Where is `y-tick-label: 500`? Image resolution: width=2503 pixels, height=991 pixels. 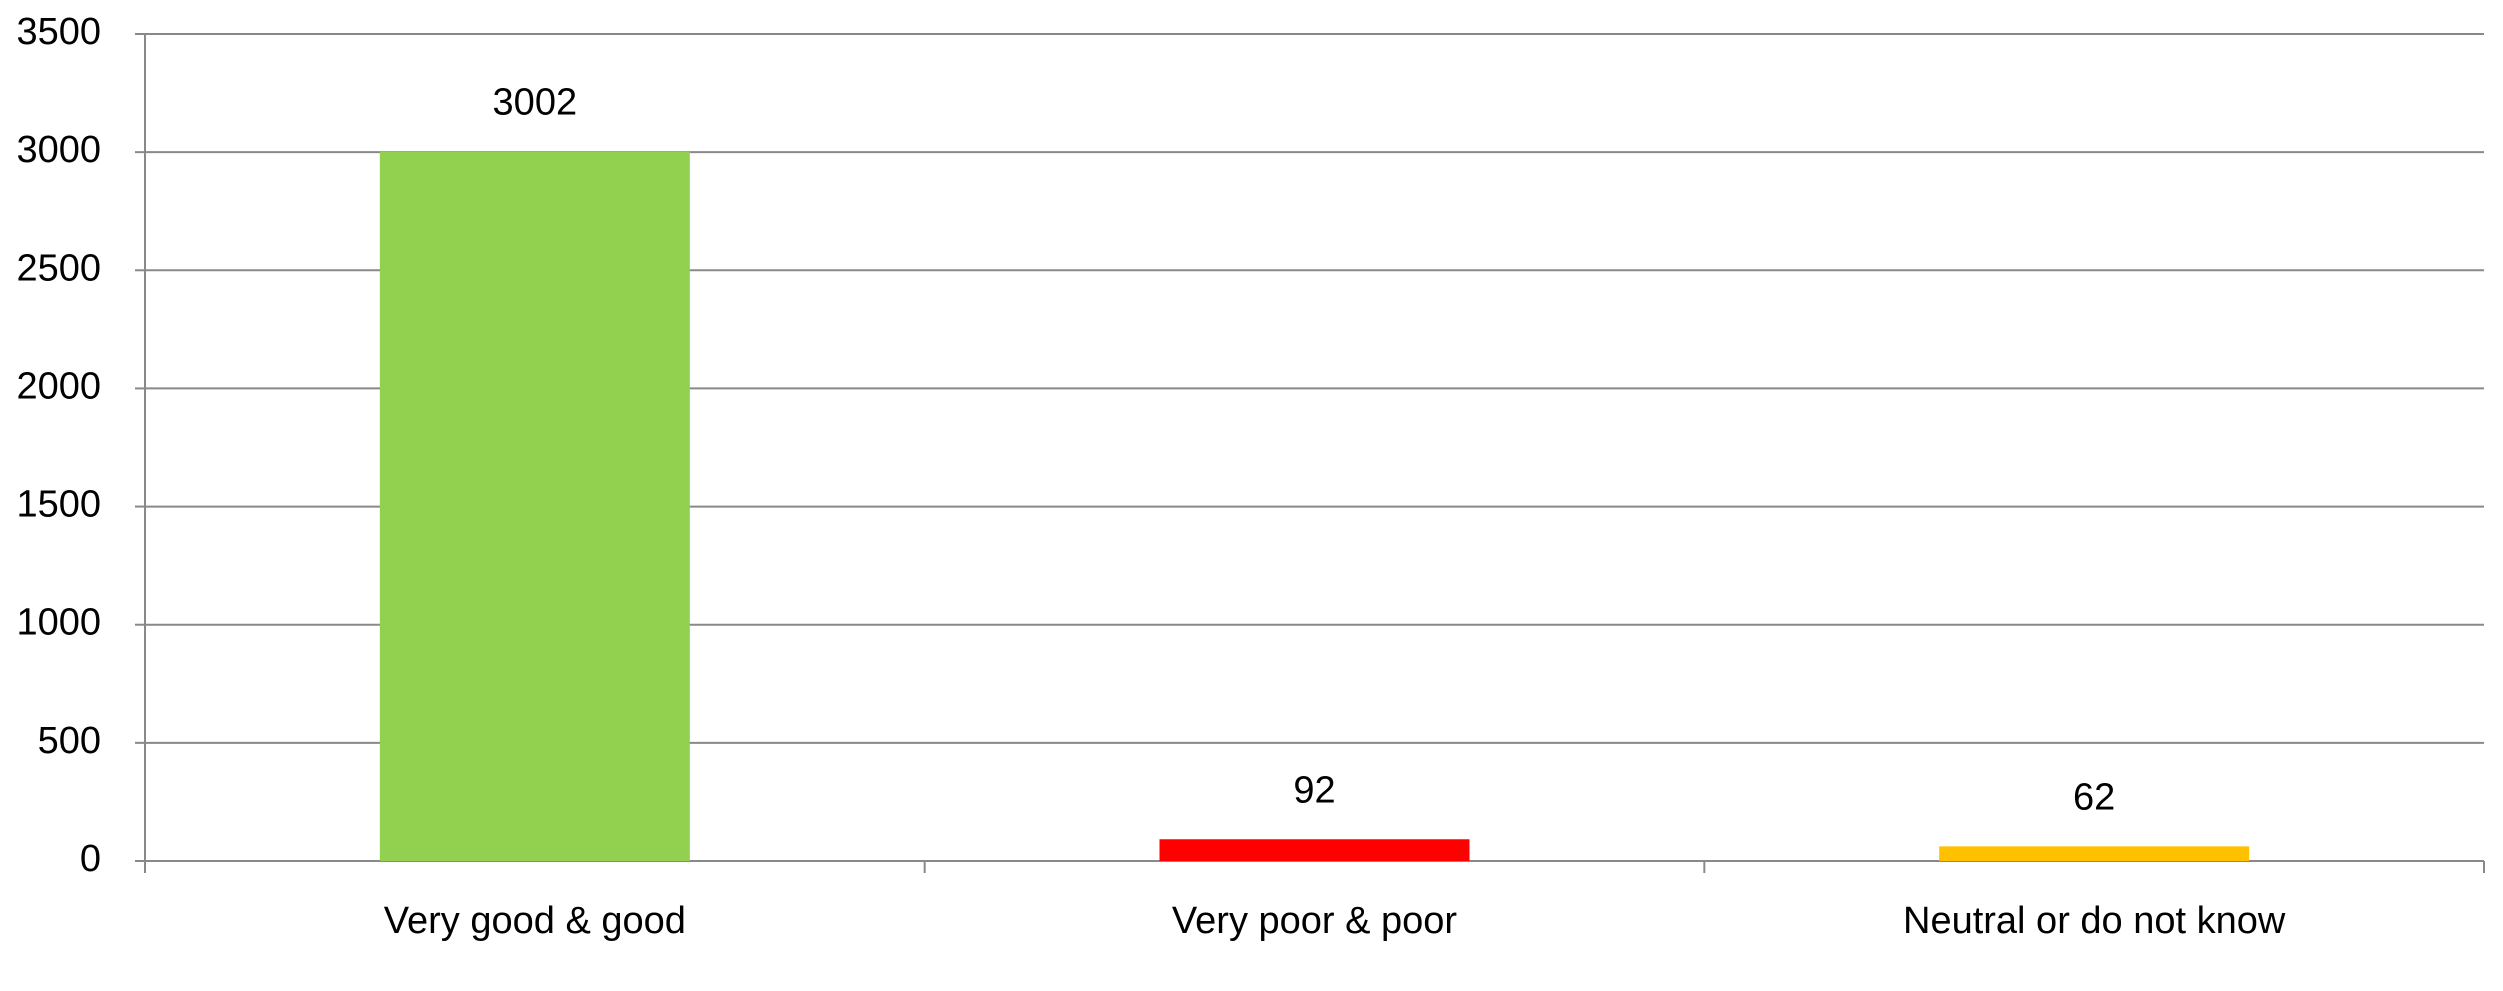 y-tick-label: 500 is located at coordinates (69, 741).